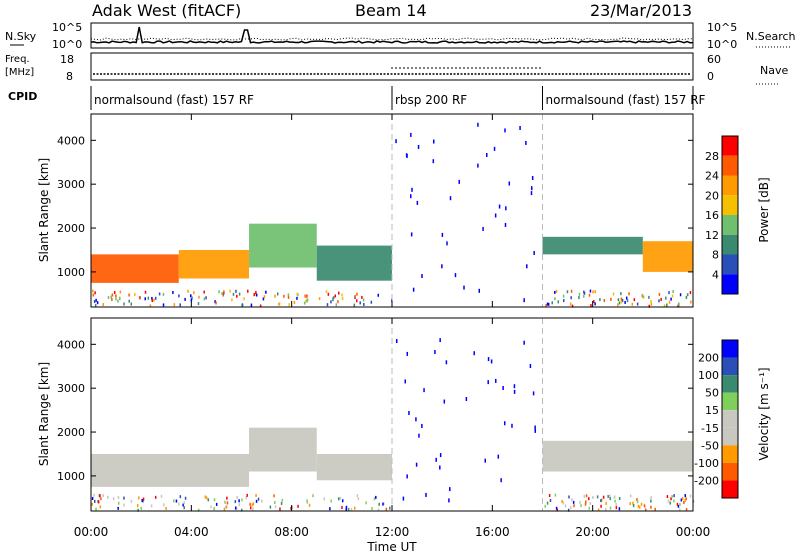 The width and height of the screenshot is (800, 554). I want to click on y-tick-label: 4000, so click(71, 344).